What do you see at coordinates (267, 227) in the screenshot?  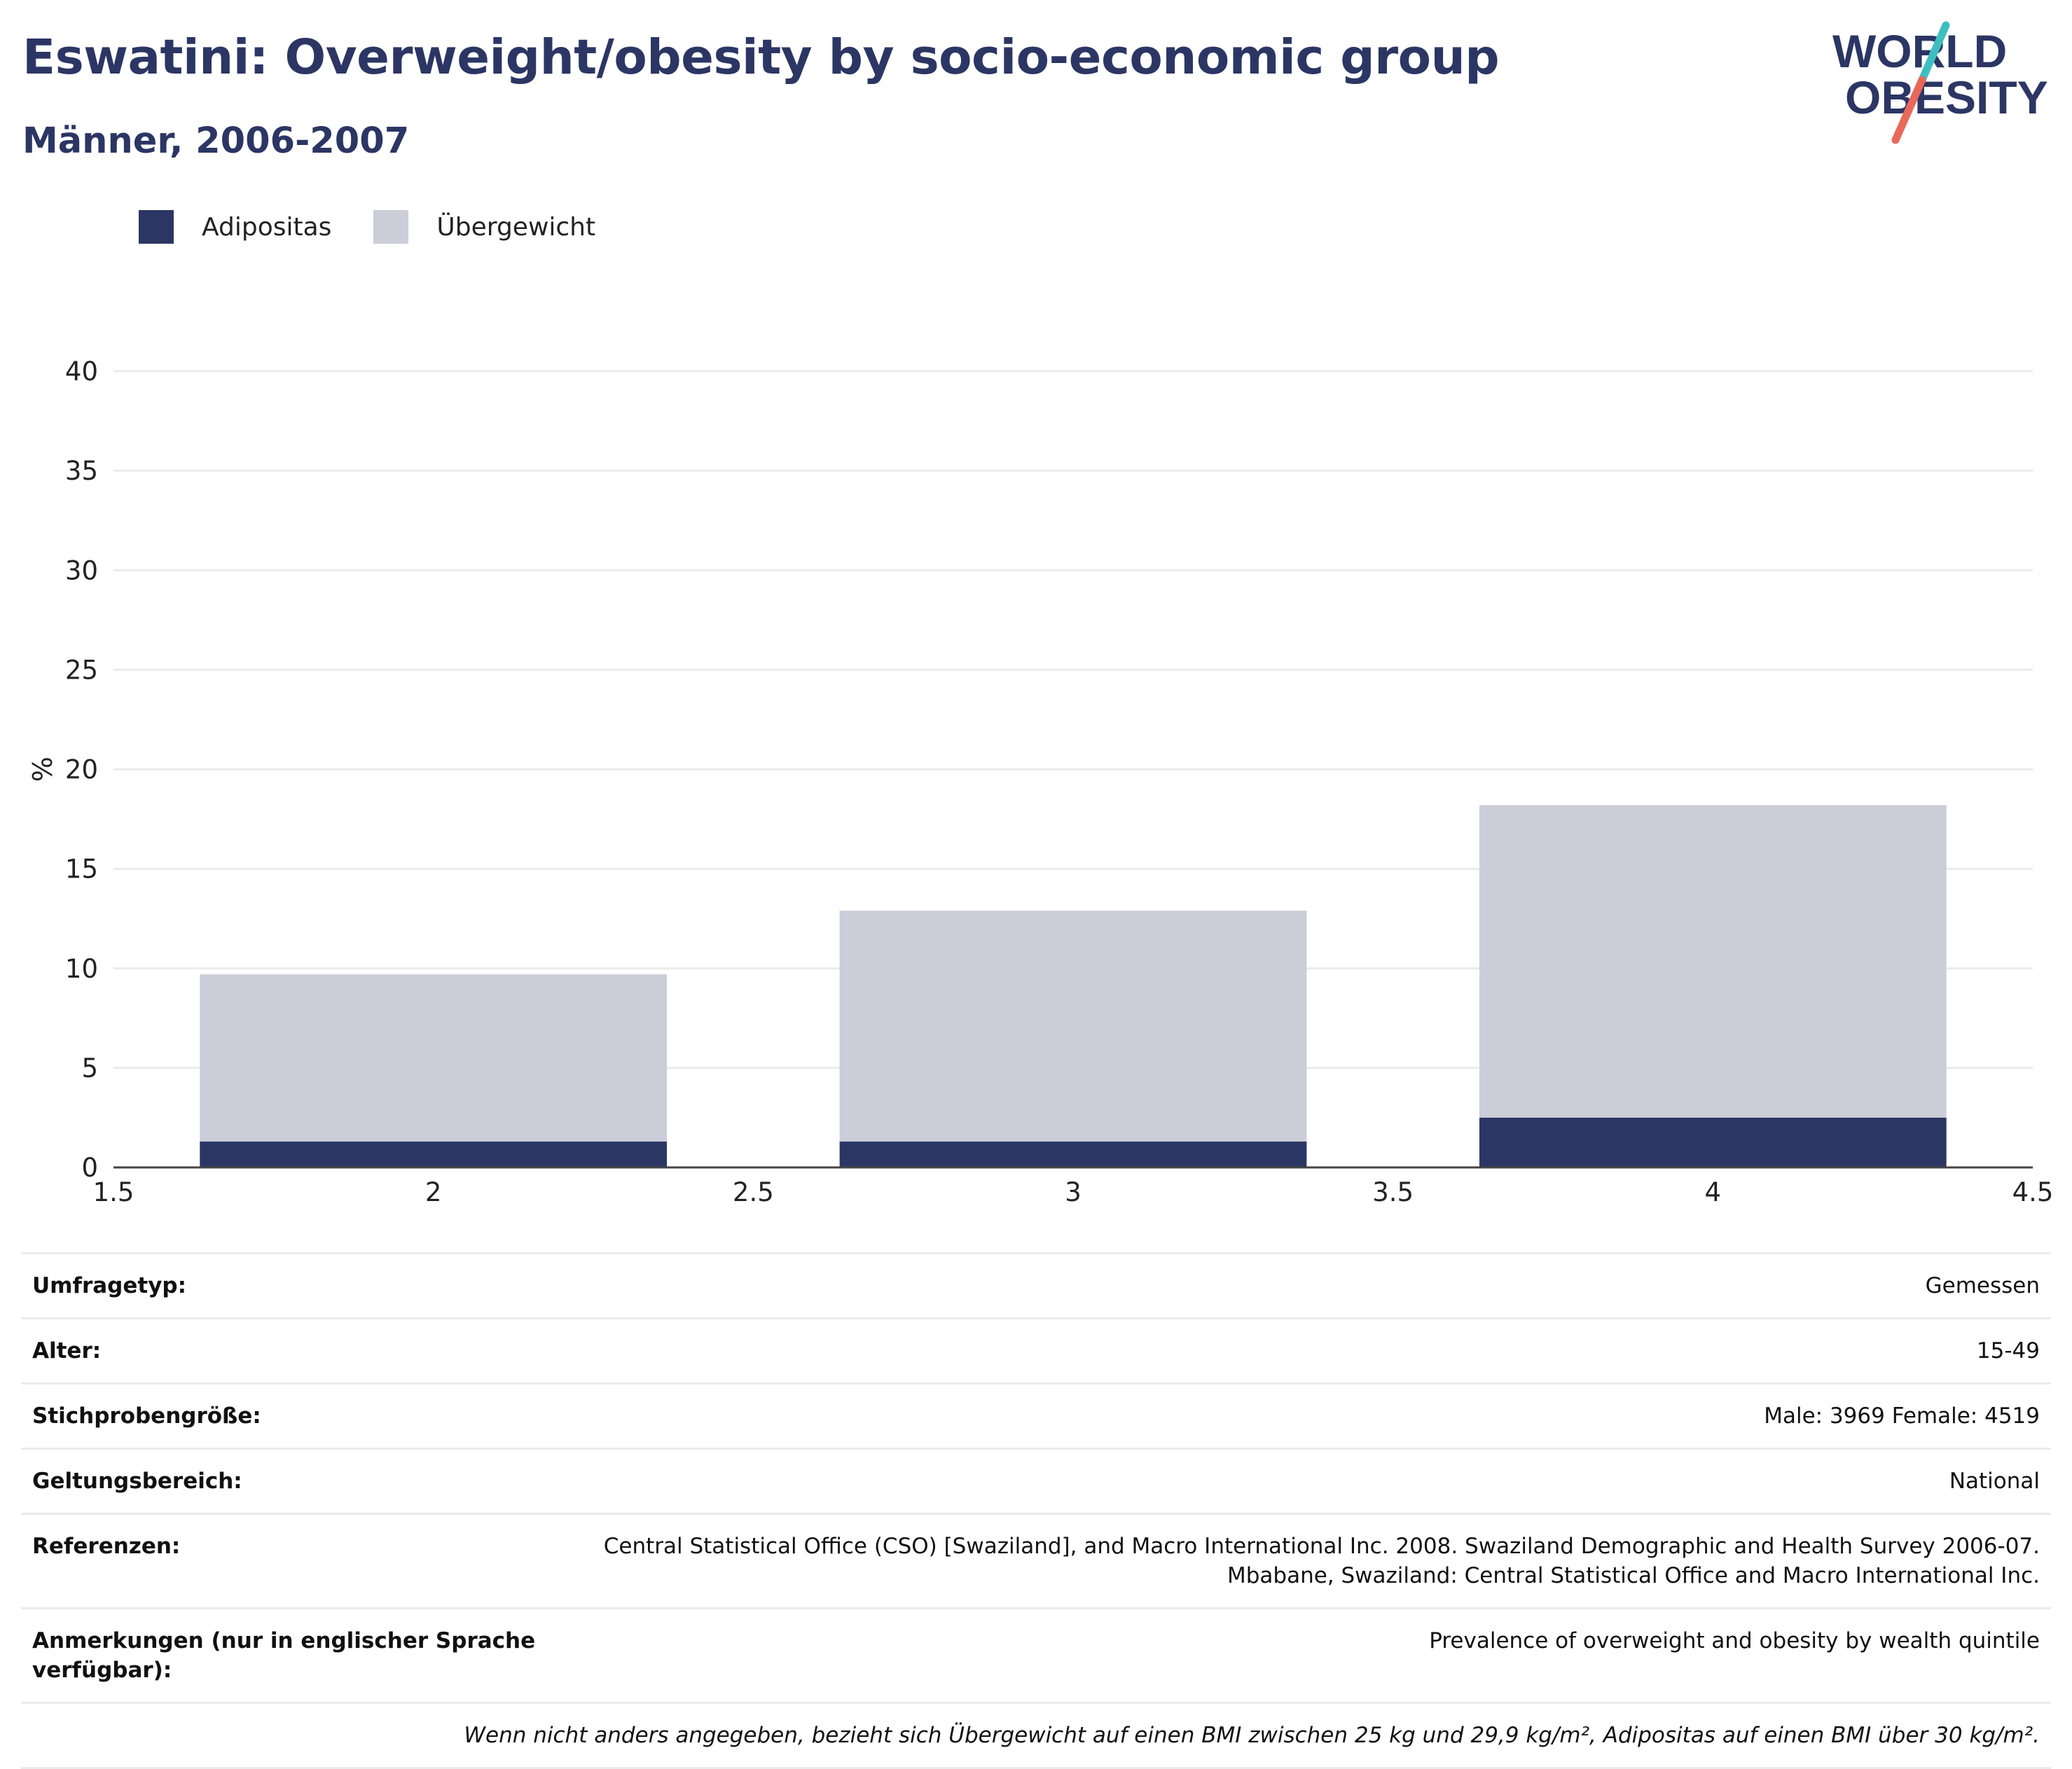 I see `legend-label-adipositas: Adipositas` at bounding box center [267, 227].